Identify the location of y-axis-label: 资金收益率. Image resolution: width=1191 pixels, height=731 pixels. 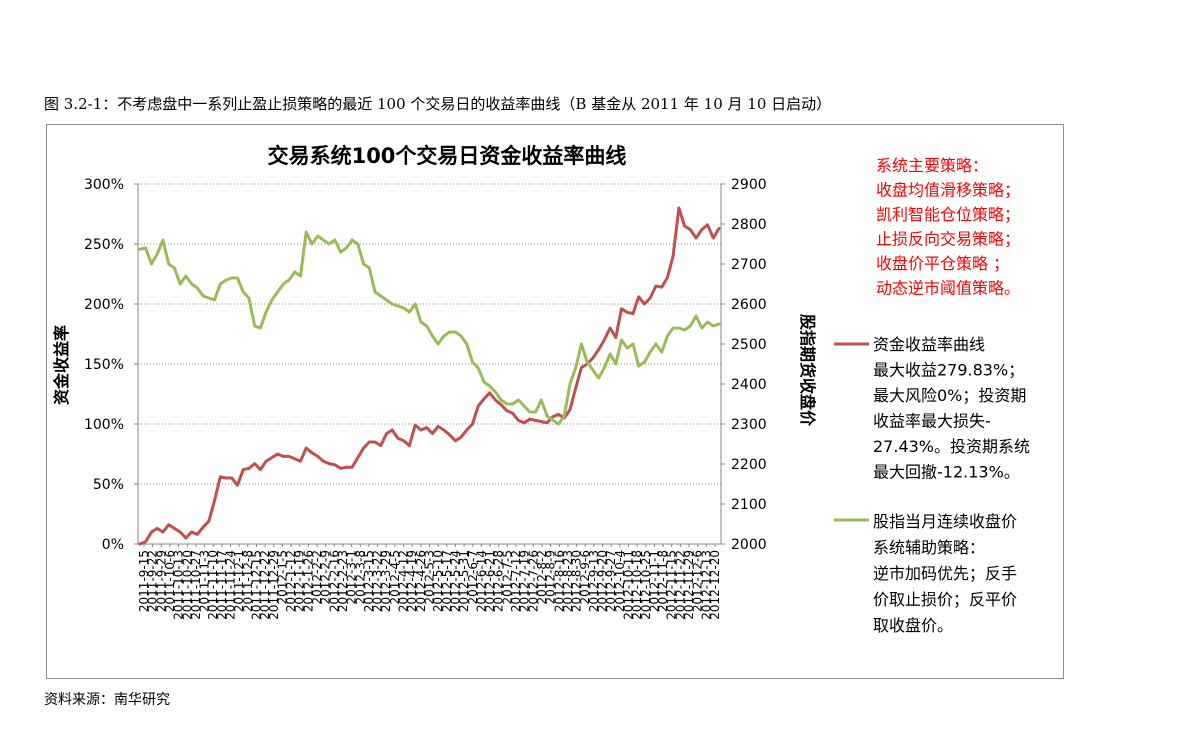
(61, 365).